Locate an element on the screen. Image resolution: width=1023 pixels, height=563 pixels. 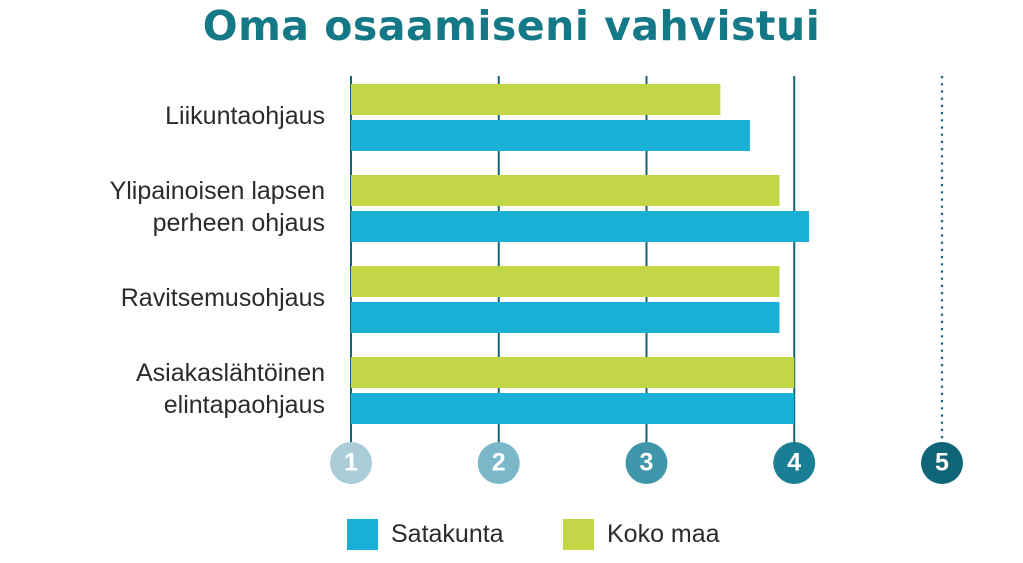
tick-label-1: 1 is located at coordinates (351, 463).